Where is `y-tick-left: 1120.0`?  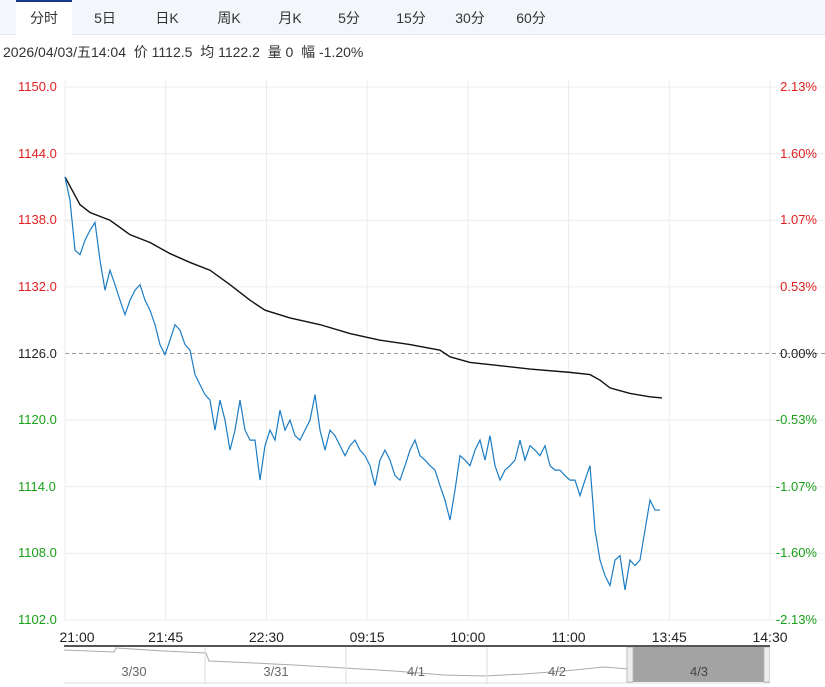 y-tick-left: 1120.0 is located at coordinates (37, 420).